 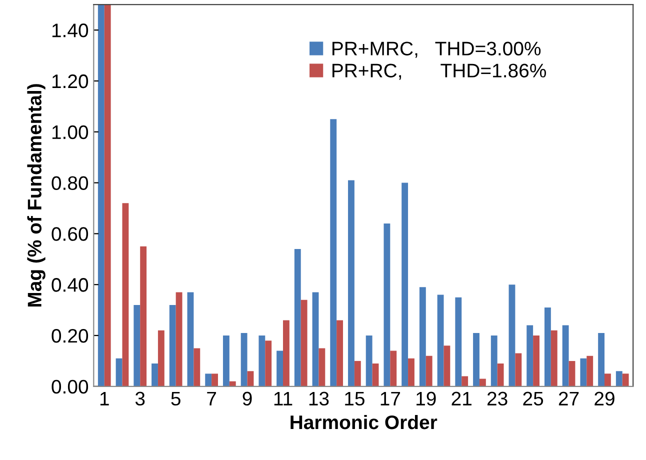 I want to click on x-tick-label: 11, so click(x=283, y=399).